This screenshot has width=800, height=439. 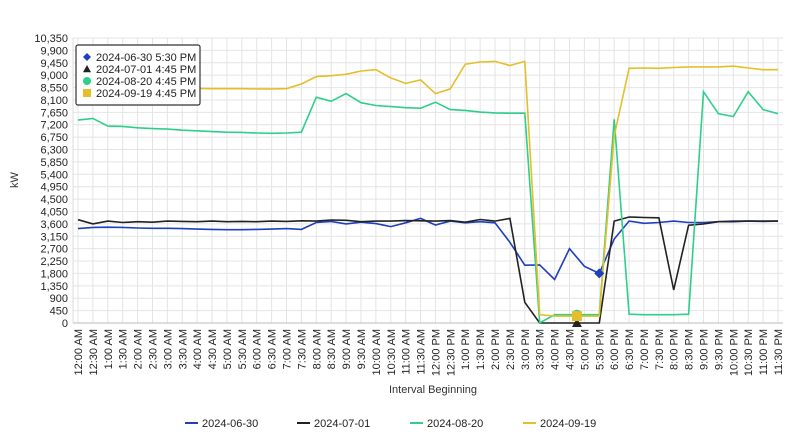 What do you see at coordinates (54, 89) in the screenshot?
I see `y-tick-label: 8,550` at bounding box center [54, 89].